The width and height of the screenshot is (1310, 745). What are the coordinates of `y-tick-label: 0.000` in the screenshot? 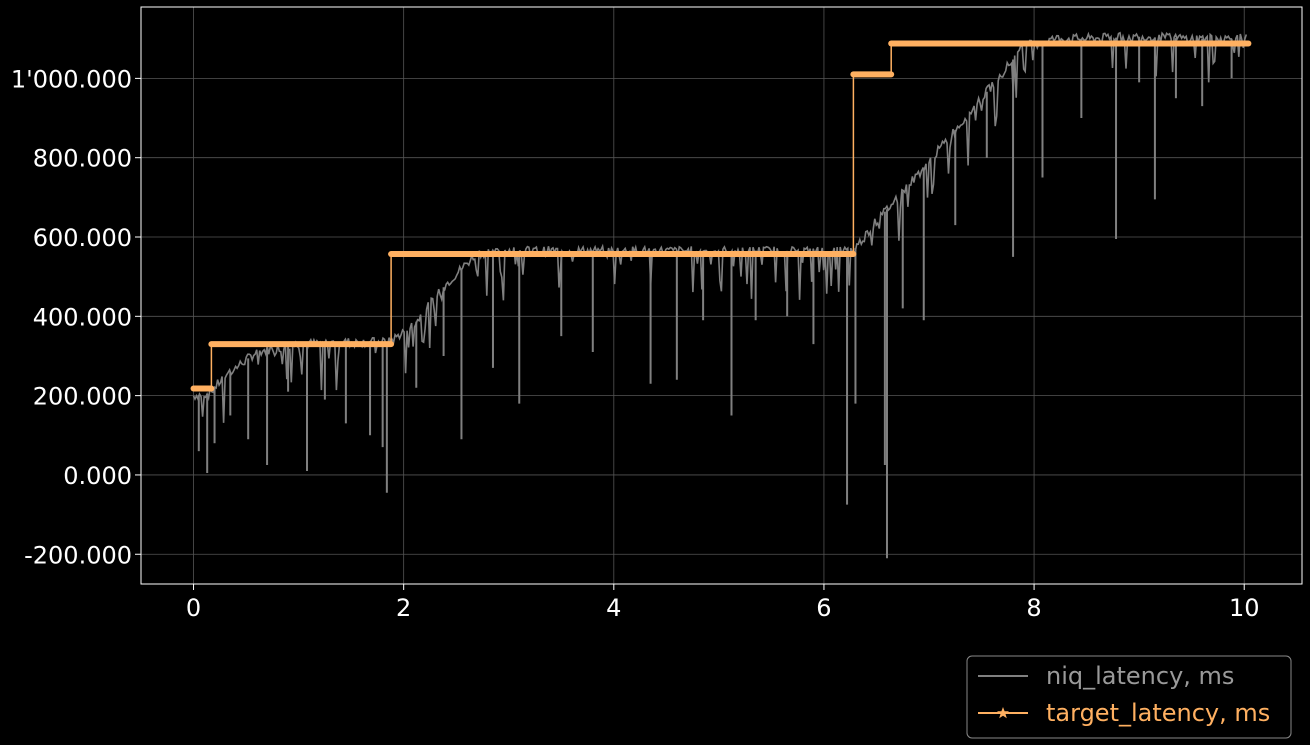 It's located at (97, 476).